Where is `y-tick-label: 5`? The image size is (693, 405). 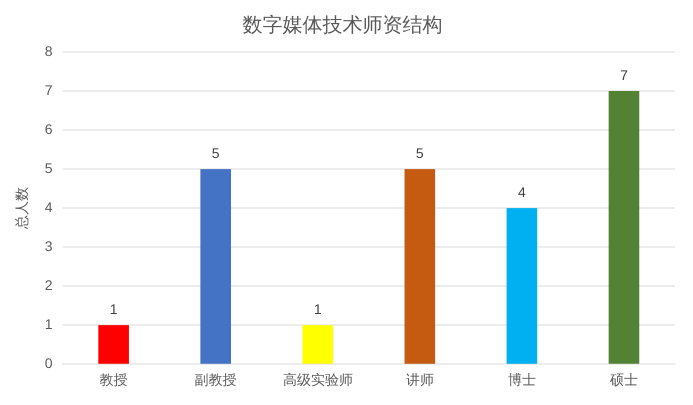 y-tick-label: 5 is located at coordinates (48, 168).